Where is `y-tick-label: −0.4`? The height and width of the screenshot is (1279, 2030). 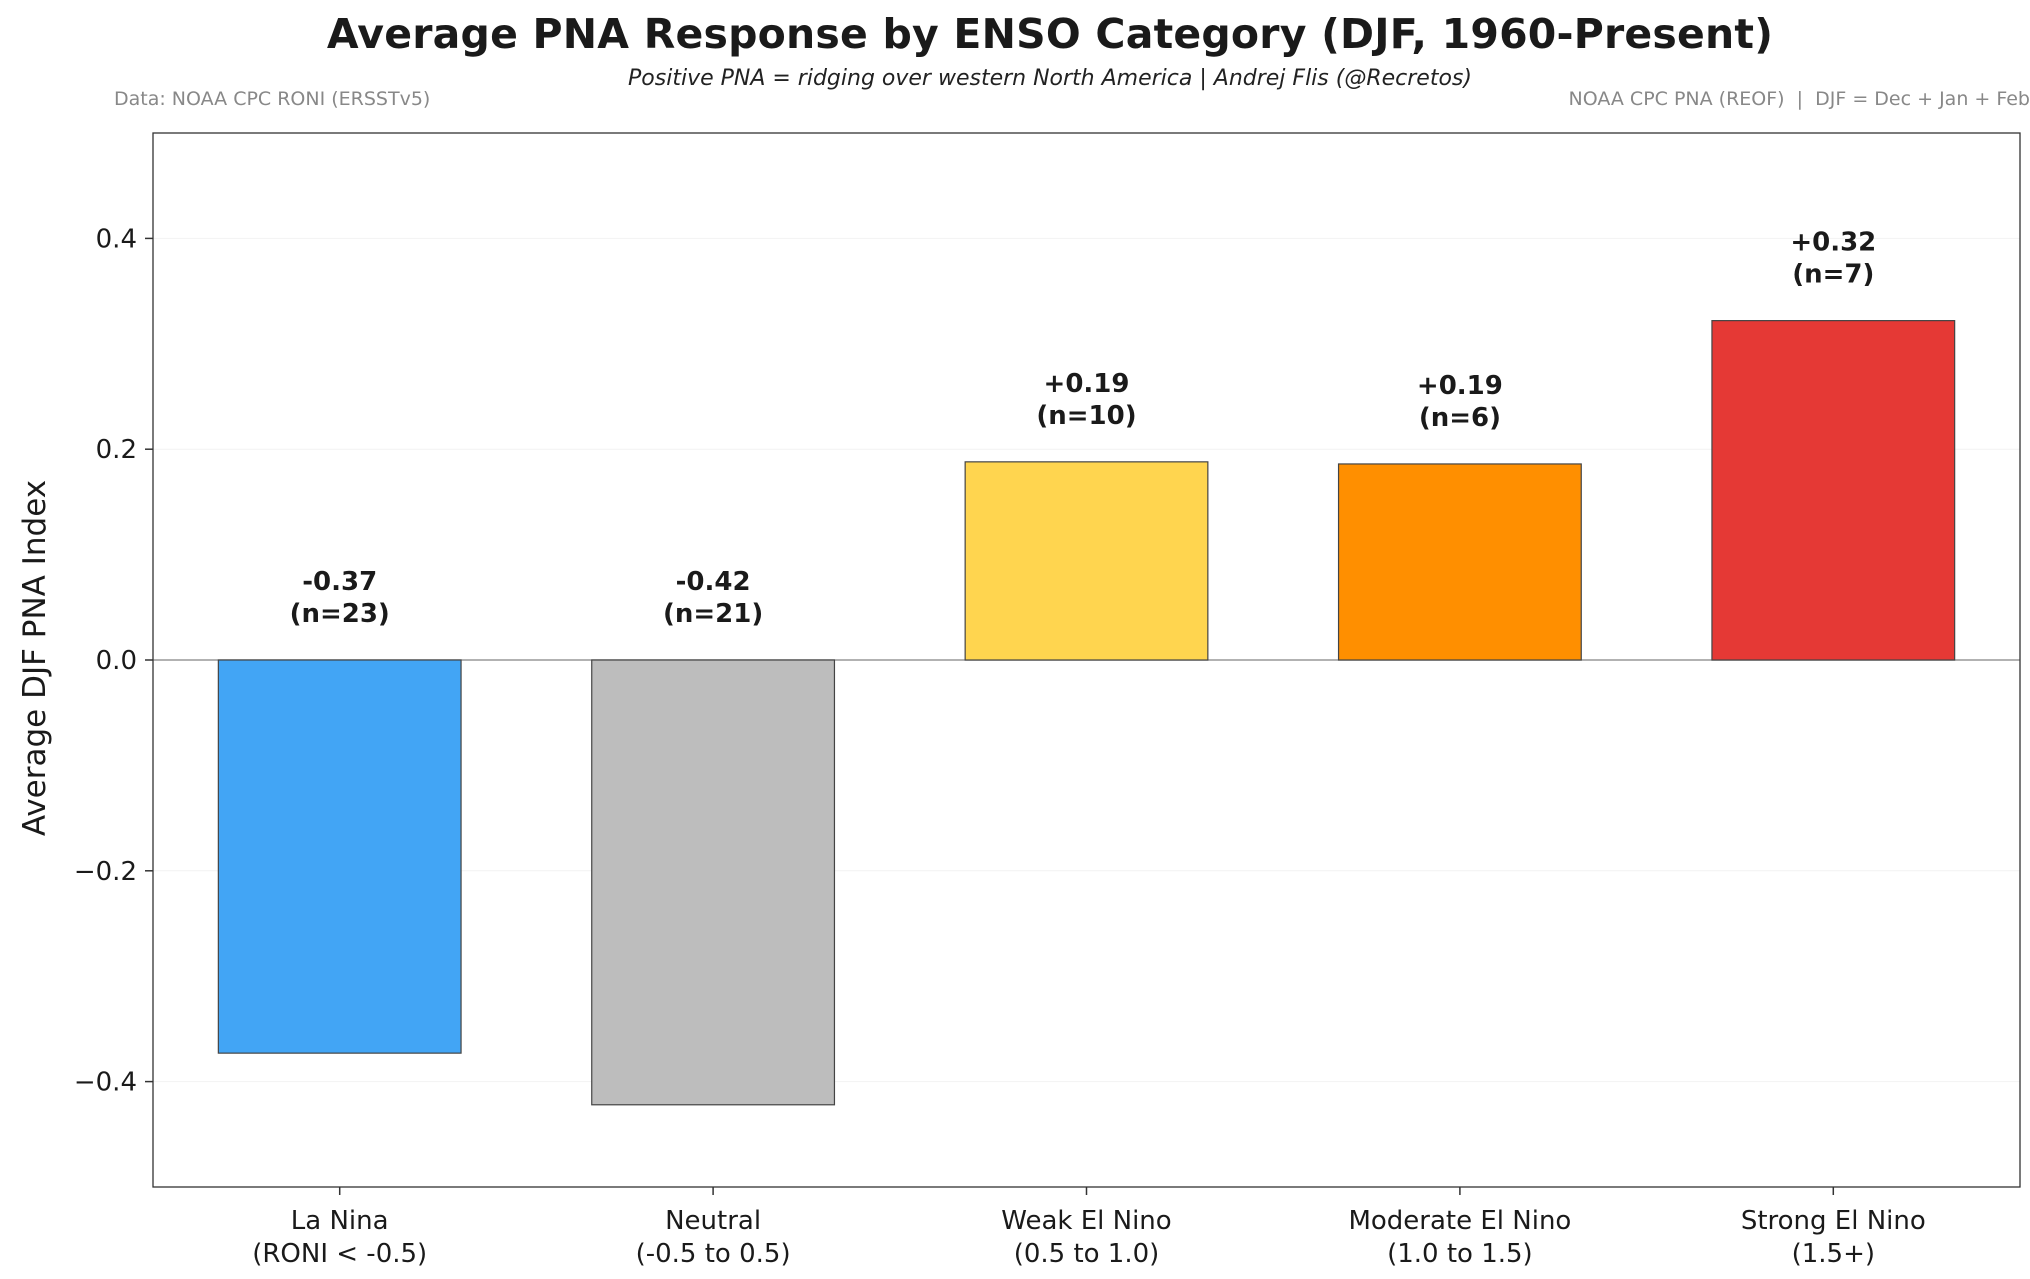 y-tick-label: −0.4 is located at coordinates (105, 1083).